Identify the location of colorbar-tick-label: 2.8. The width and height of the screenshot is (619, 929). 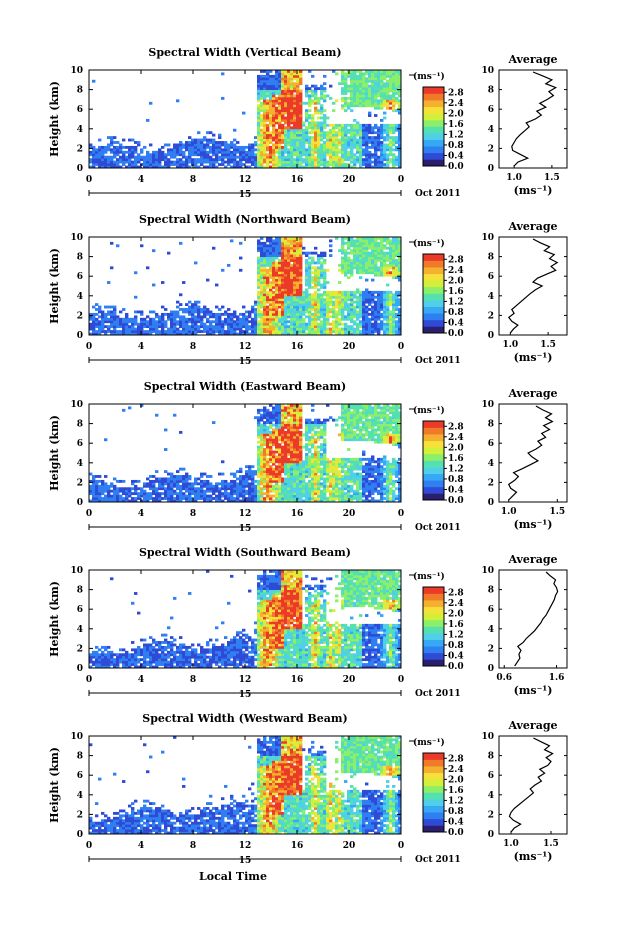
(456, 93).